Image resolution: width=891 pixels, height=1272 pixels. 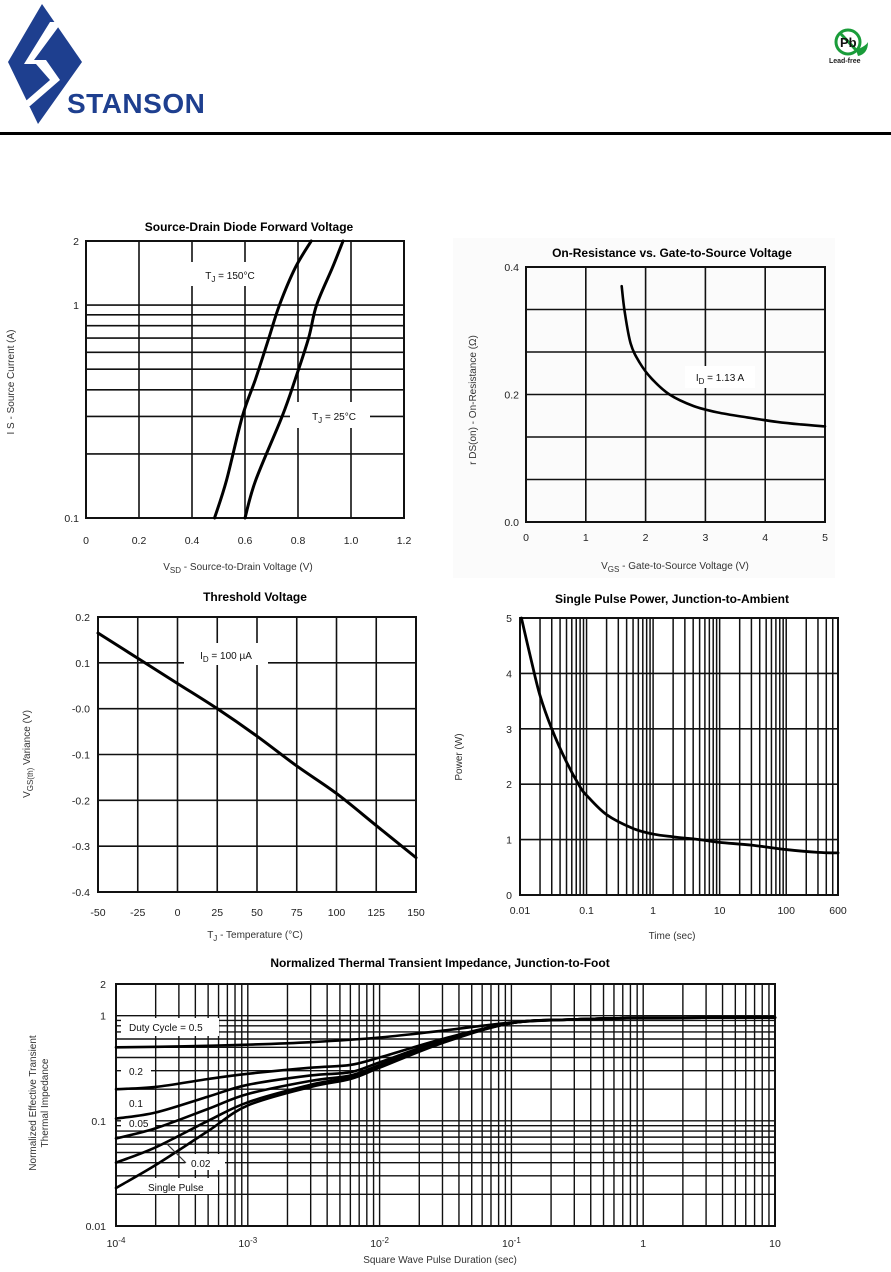 What do you see at coordinates (509, 674) in the screenshot?
I see `y-tick-label: 4` at bounding box center [509, 674].